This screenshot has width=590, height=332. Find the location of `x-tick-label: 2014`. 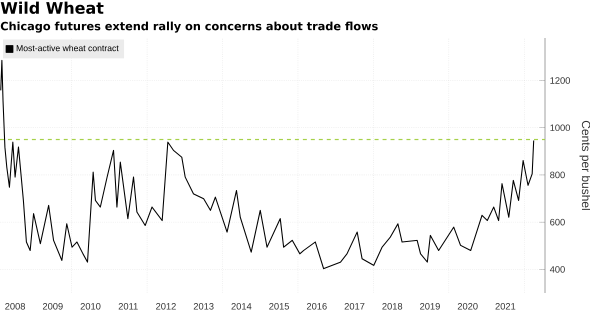

x-tick-label: 2014 is located at coordinates (242, 306).